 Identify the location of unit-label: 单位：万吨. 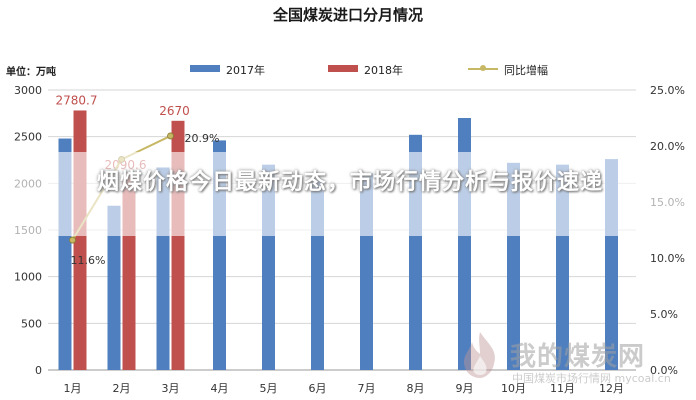
(31, 72).